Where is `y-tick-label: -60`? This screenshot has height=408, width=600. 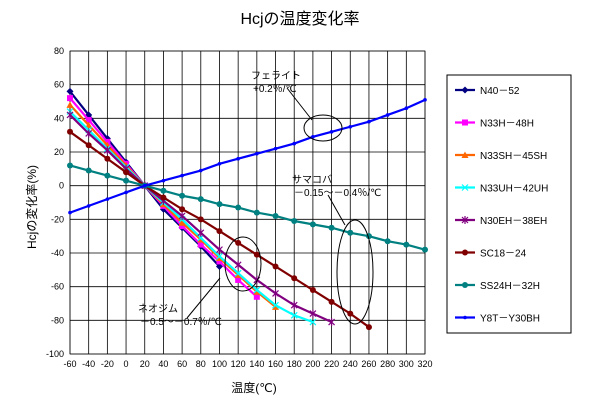 y-tick-label: -60 is located at coordinates (57, 287).